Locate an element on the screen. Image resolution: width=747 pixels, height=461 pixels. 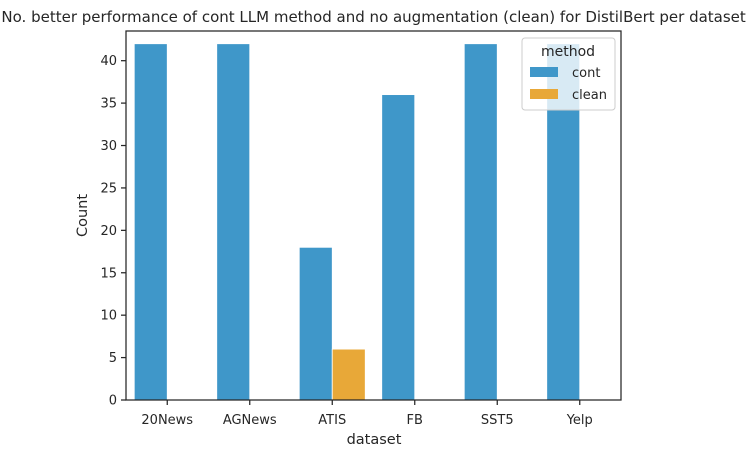
y-tick-label: 0 is located at coordinates (113, 401).